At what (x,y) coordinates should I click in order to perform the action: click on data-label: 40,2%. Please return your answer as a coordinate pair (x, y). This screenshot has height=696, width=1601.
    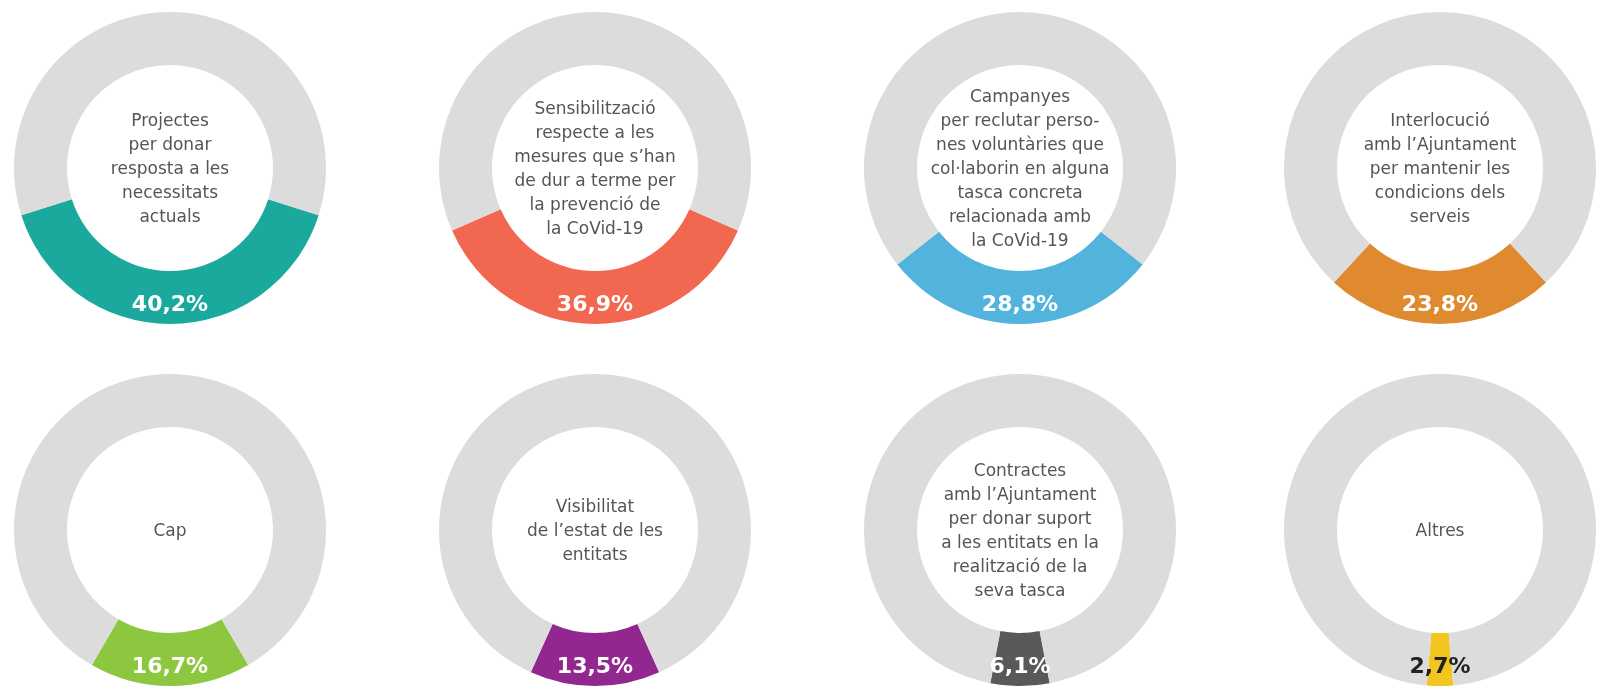
    Looking at the image, I should click on (170, 303).